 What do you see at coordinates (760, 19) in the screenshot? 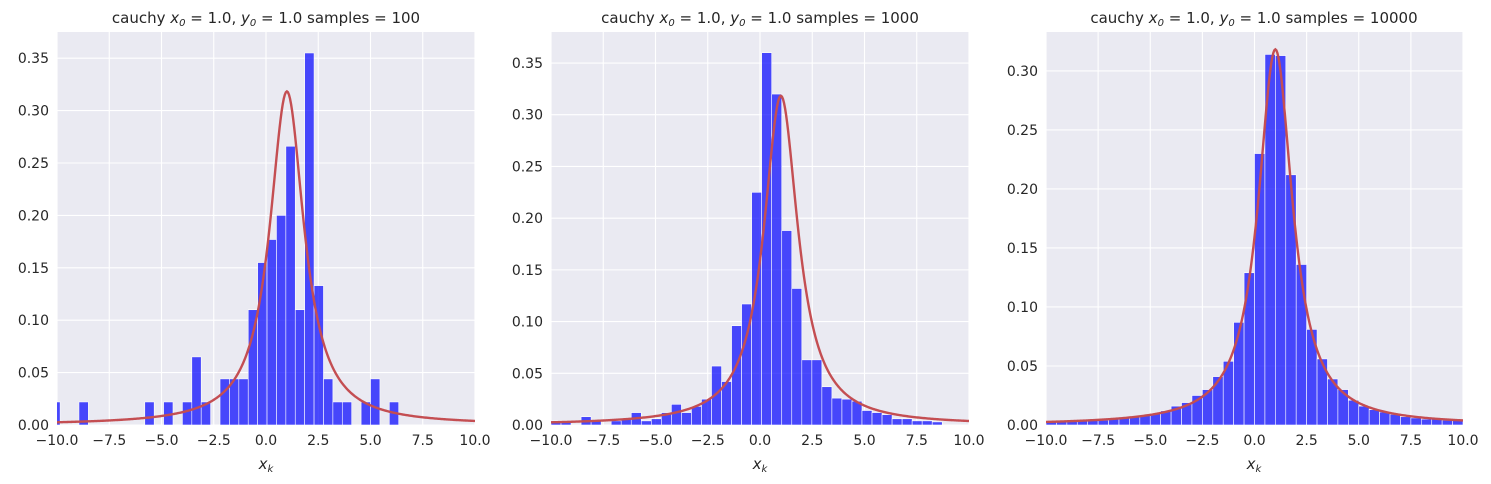
I see `chart-title: cauchy x0 = 1.0, y0 = 1.0 samples = 1000` at bounding box center [760, 19].